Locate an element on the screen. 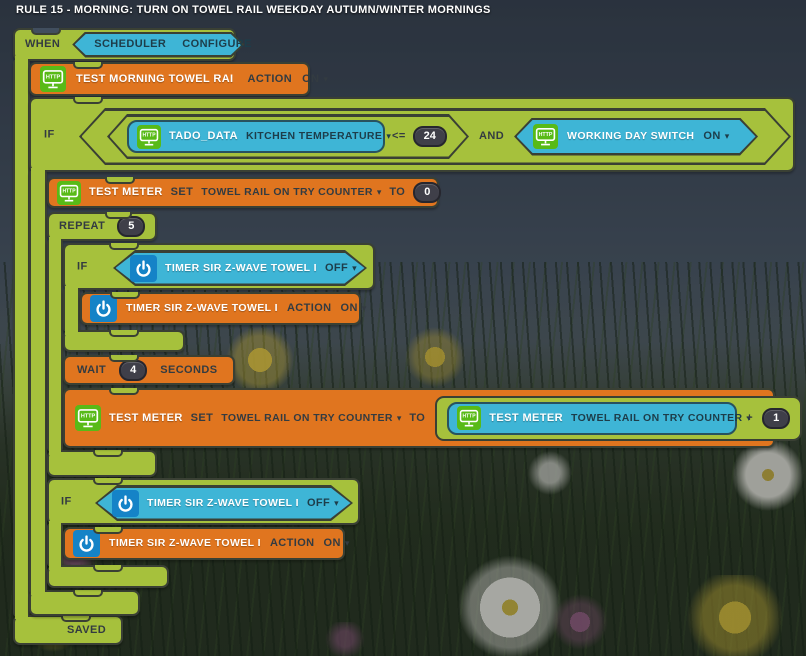  comparison-value-badge: 24 is located at coordinates (429, 136).